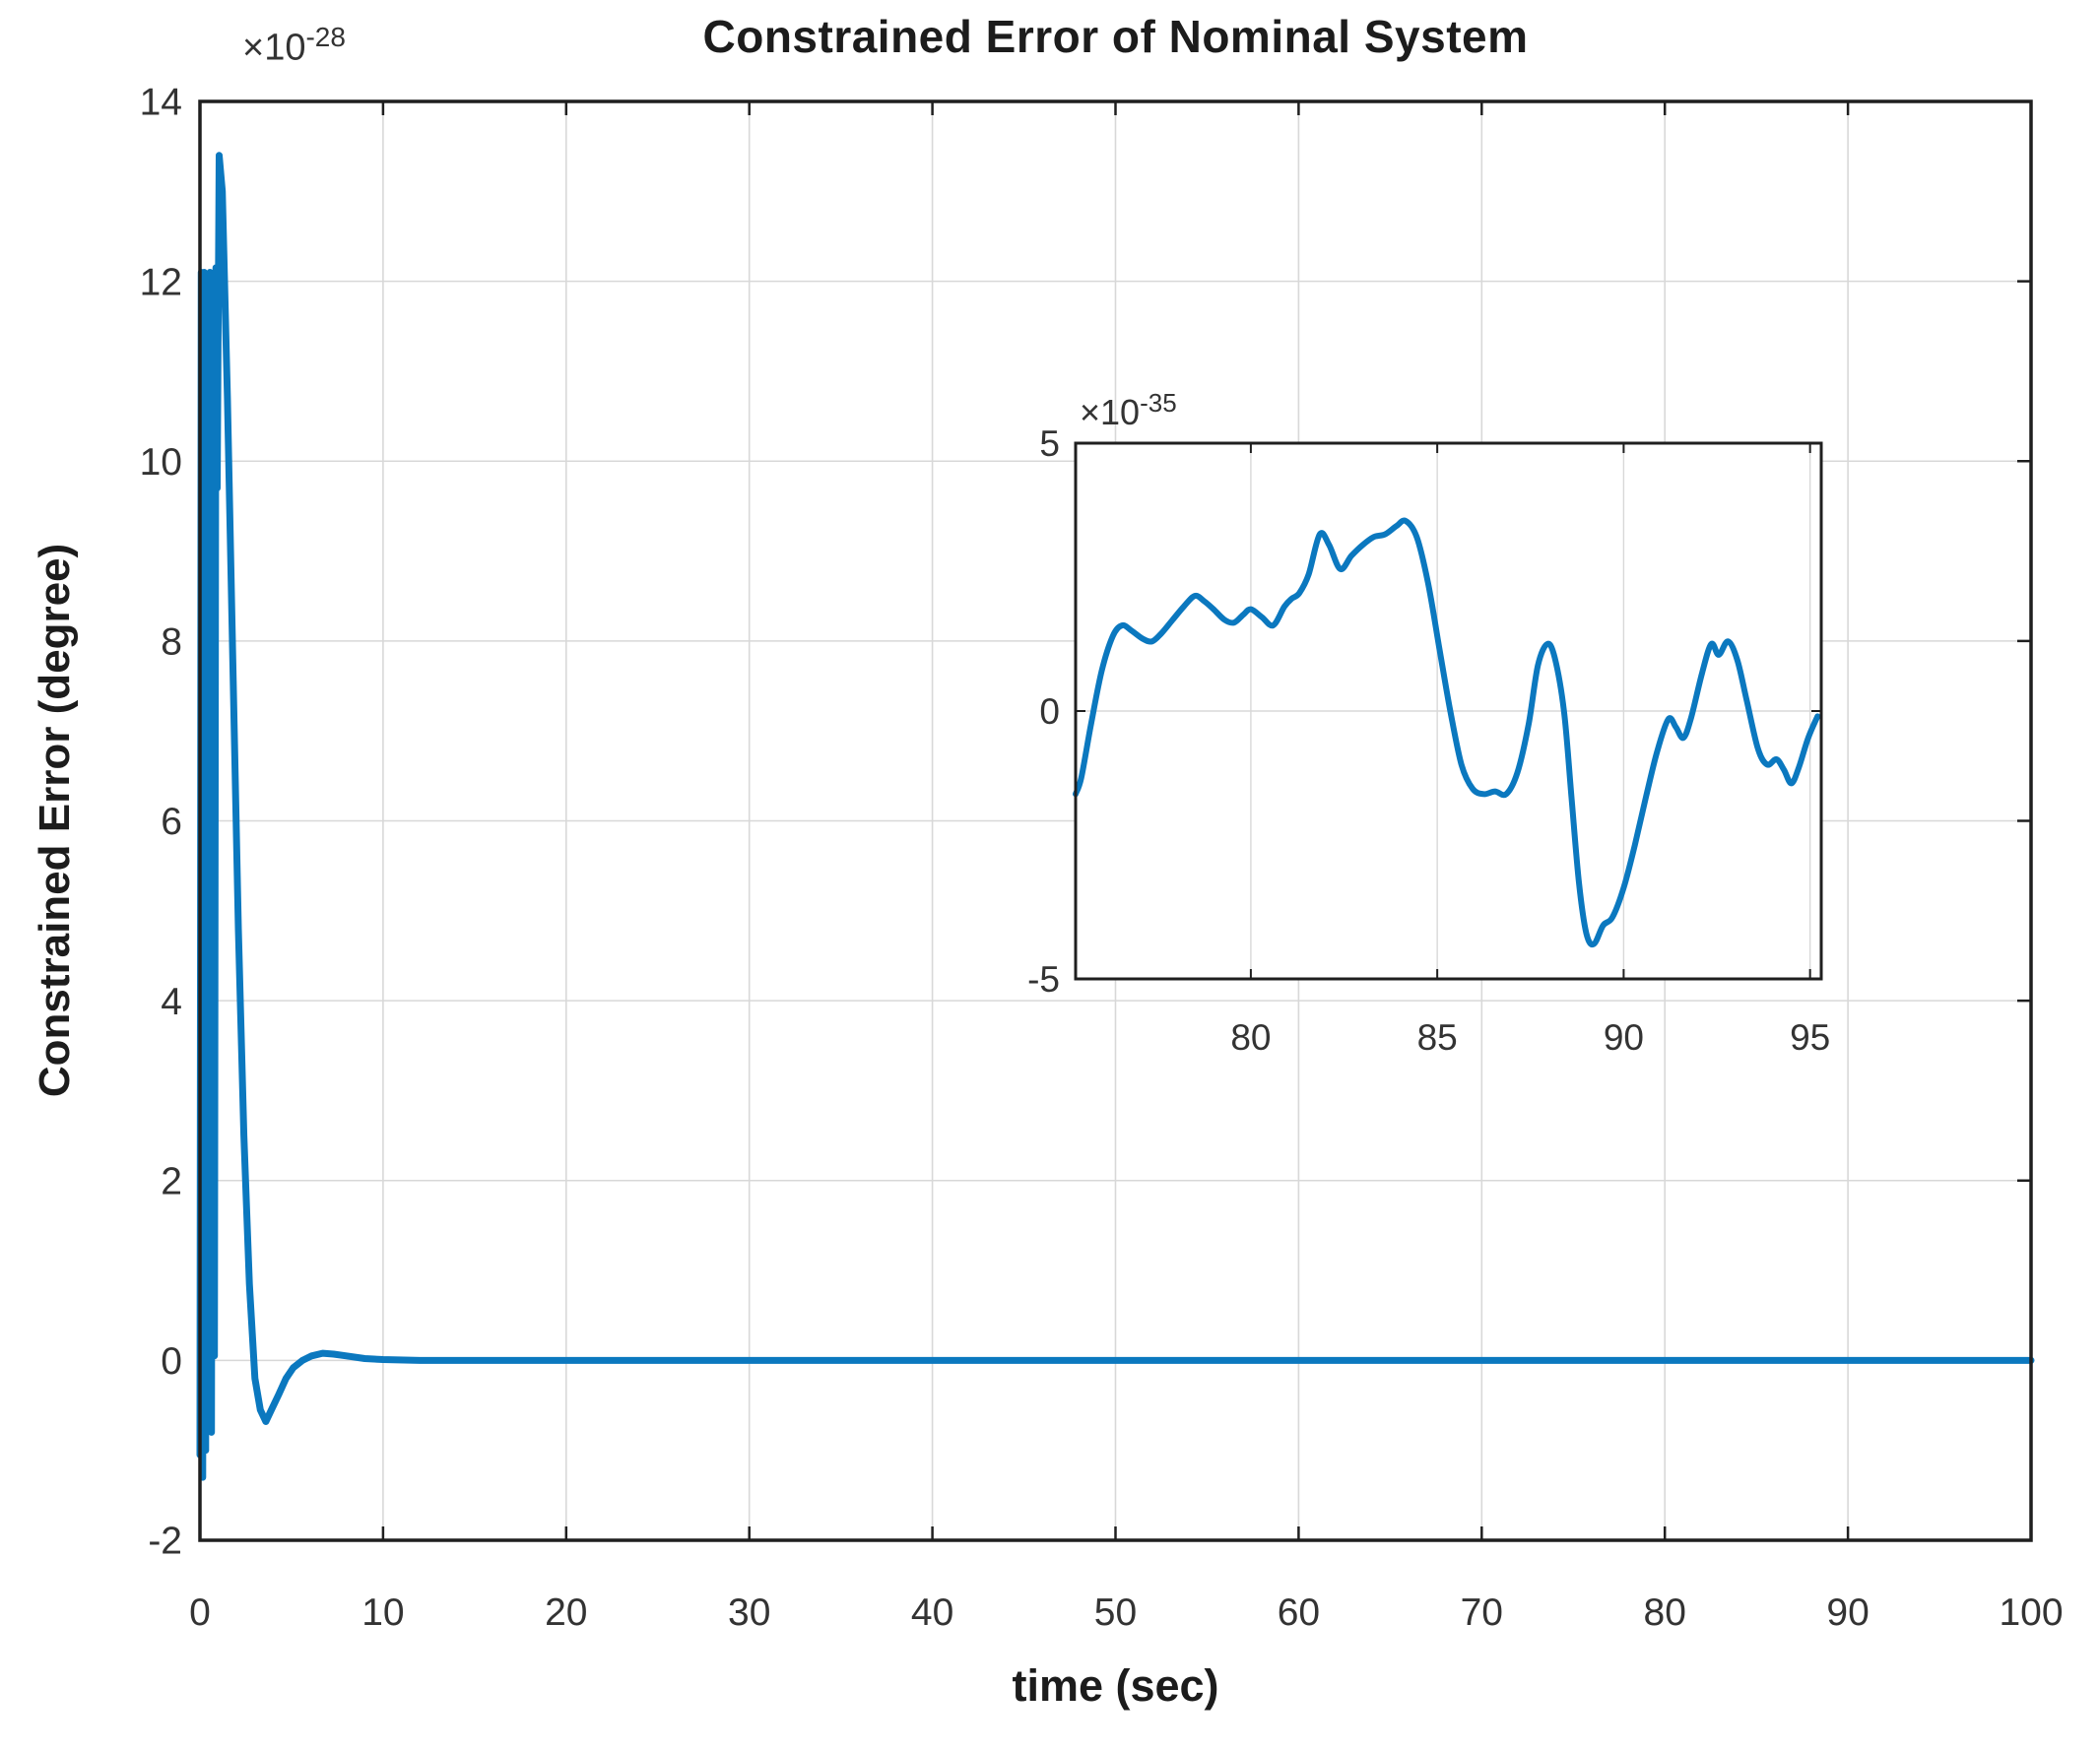  I want to click on inset-exponent-power: -35, so click(1158, 403).